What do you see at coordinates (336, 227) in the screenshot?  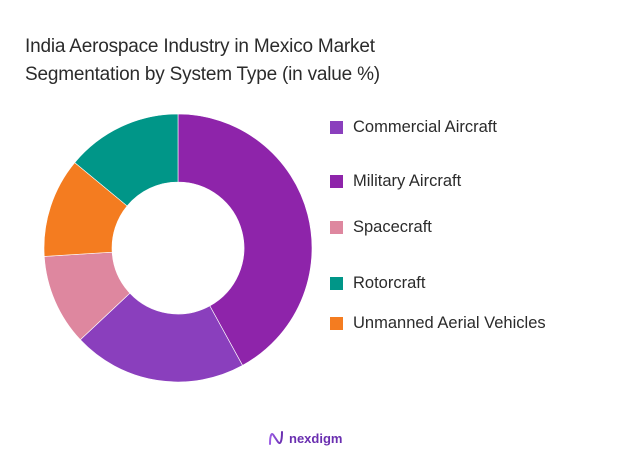 I see `legend-swatch-spacecraft` at bounding box center [336, 227].